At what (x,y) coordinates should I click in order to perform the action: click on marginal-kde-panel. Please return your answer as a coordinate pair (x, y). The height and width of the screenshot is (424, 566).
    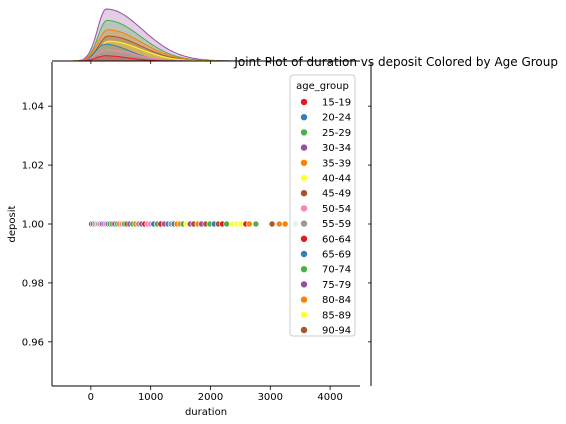
    Looking at the image, I should click on (206, 36).